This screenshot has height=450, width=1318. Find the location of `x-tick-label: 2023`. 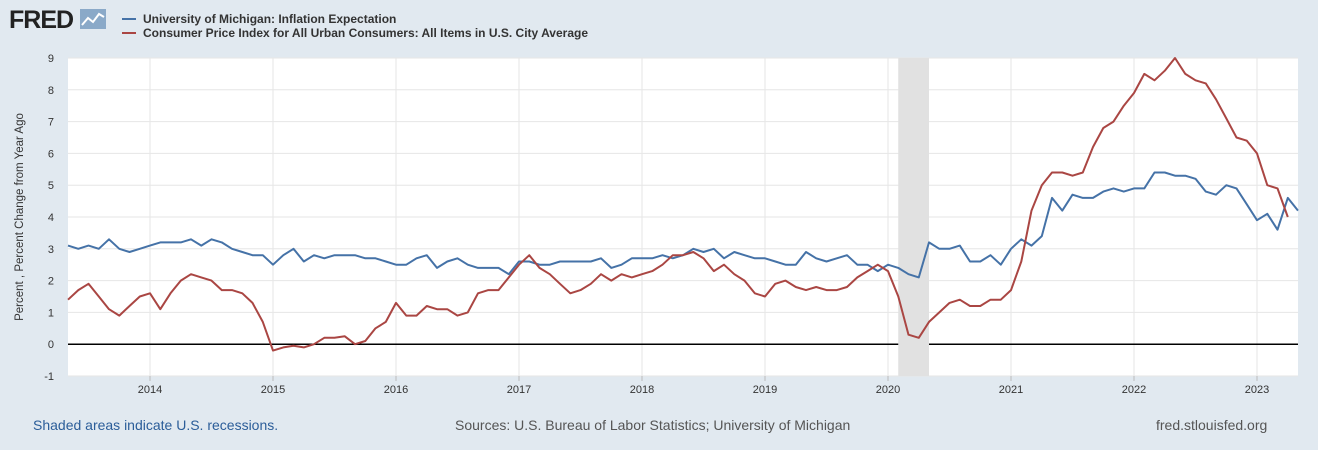

x-tick-label: 2023 is located at coordinates (1257, 390).